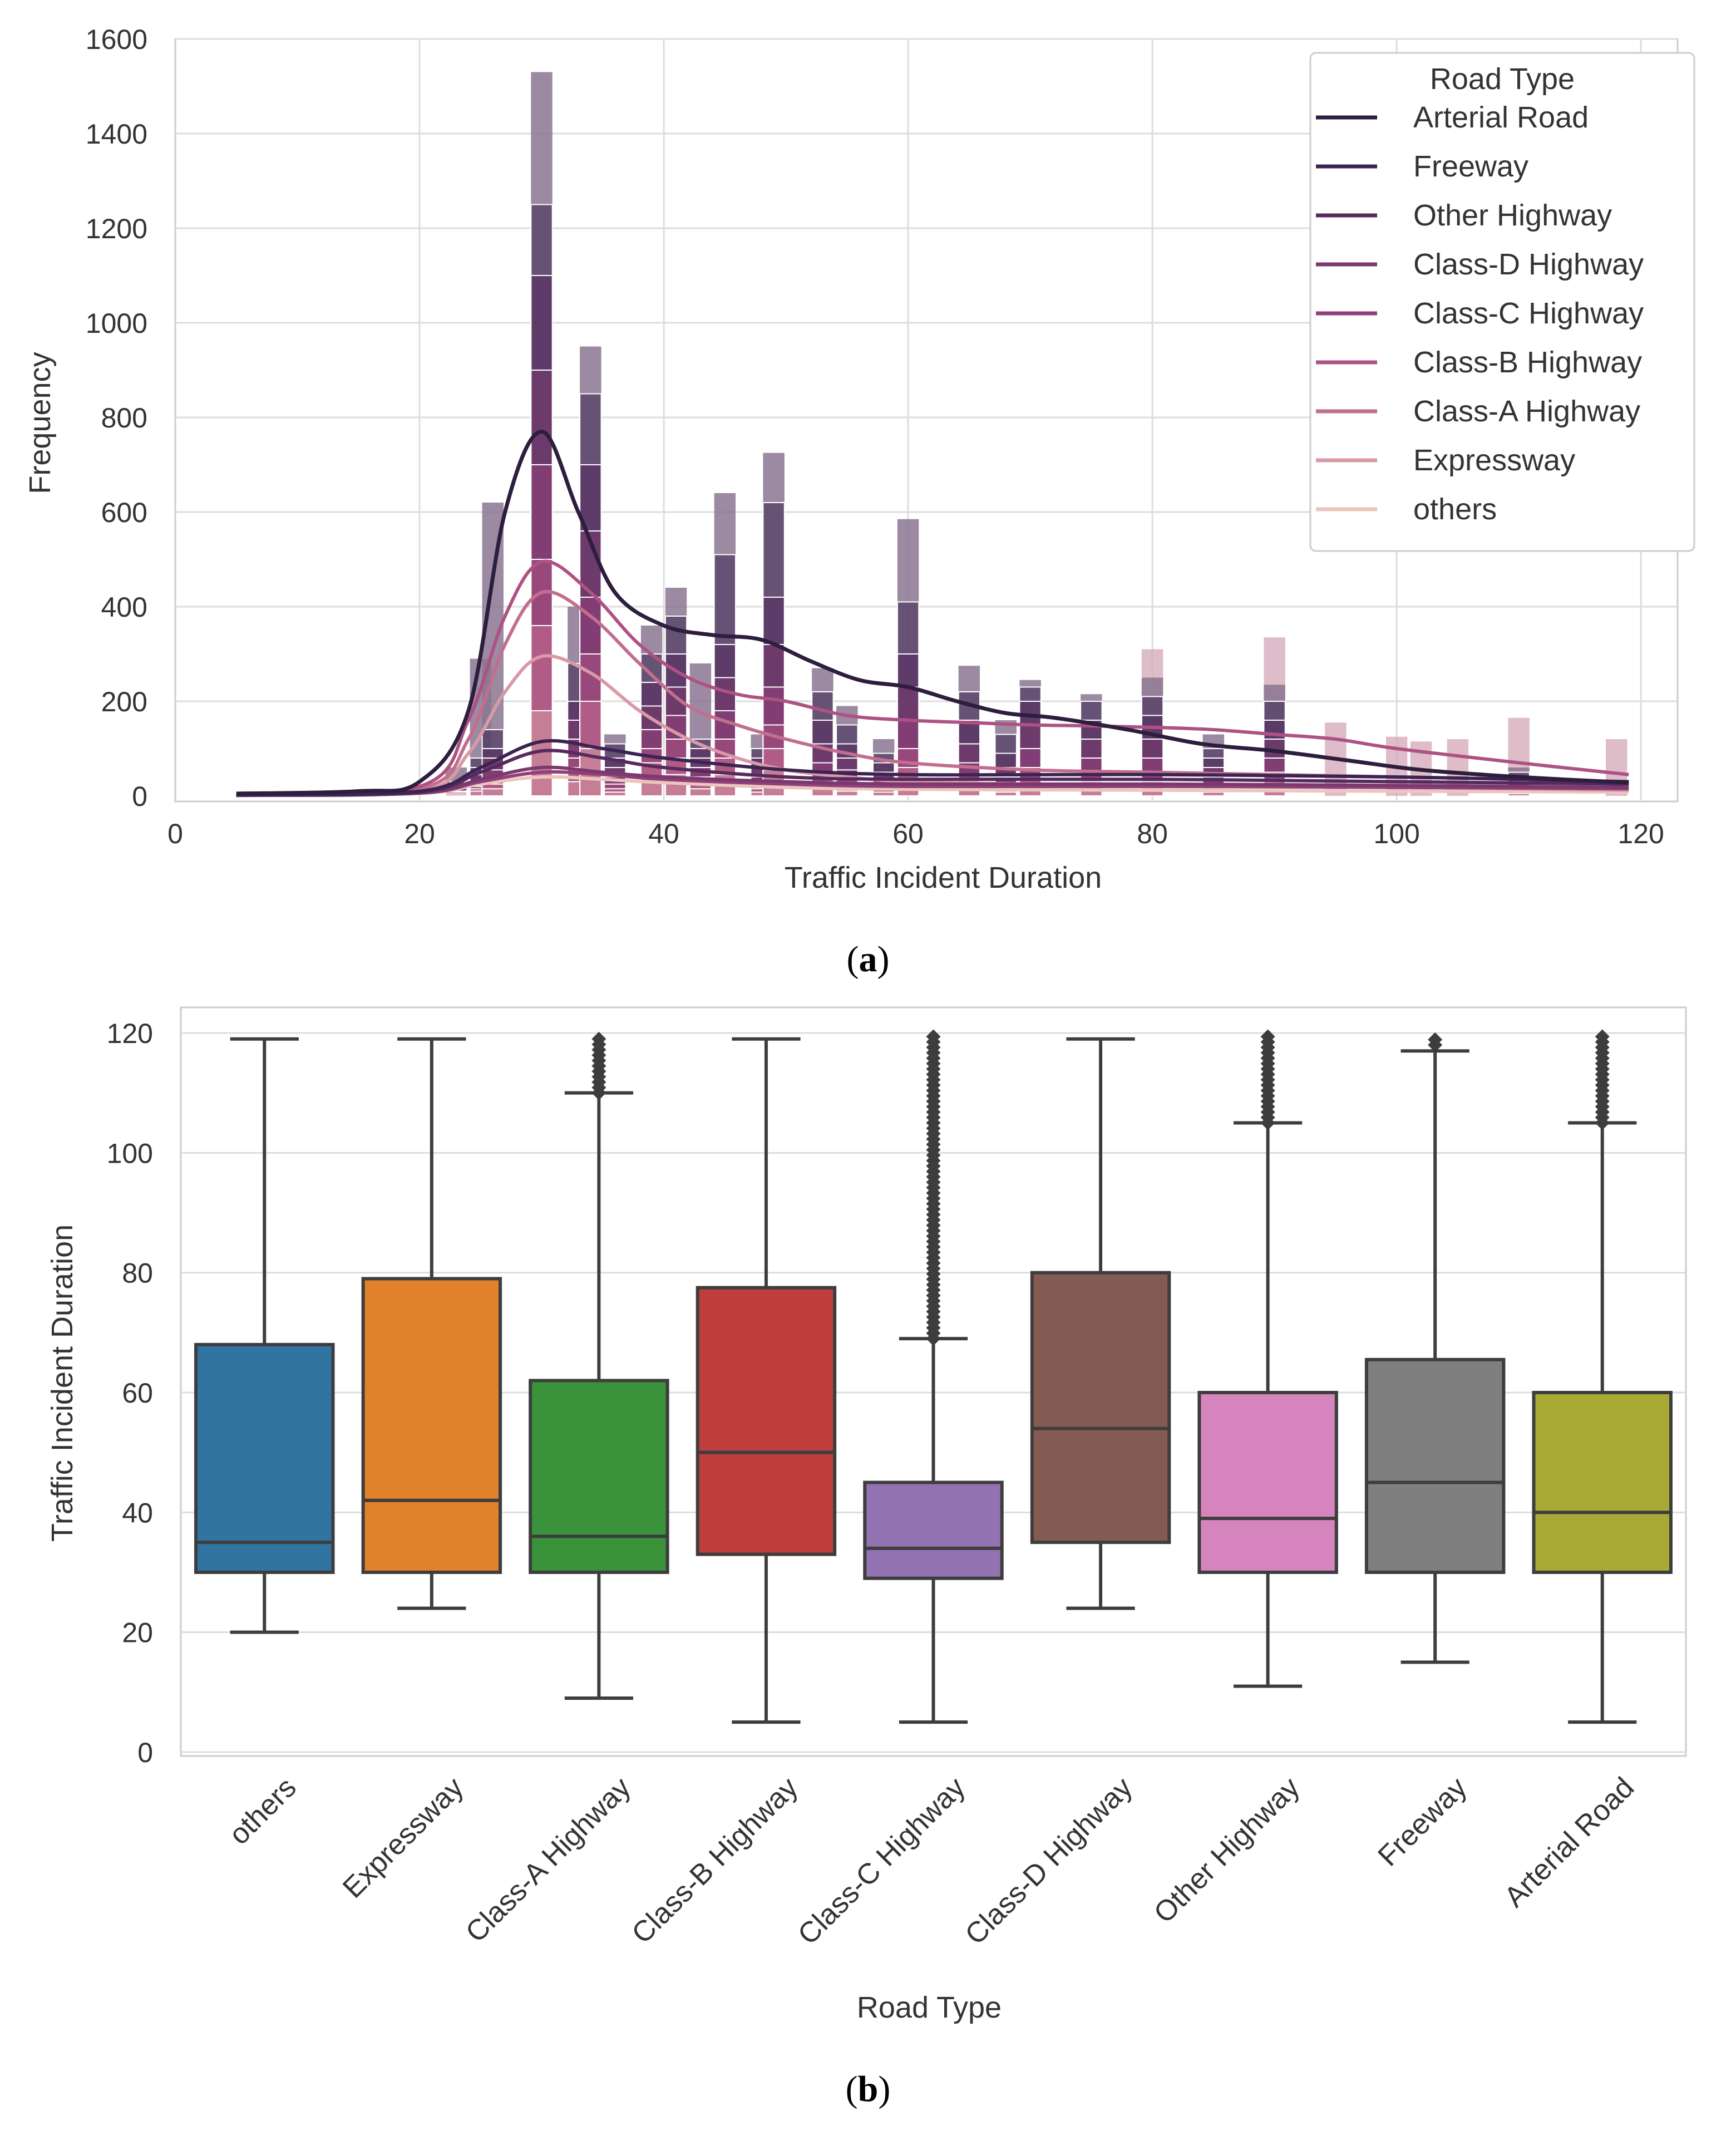 The width and height of the screenshot is (1736, 2135). I want to click on x-tick-label: Class-B Highway, so click(715, 1860).